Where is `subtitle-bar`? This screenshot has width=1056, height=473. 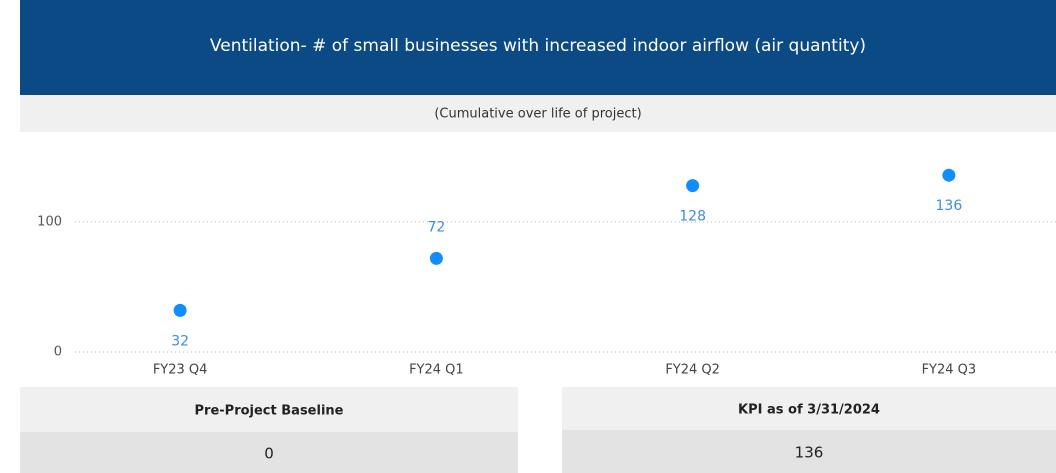 subtitle-bar is located at coordinates (538, 113).